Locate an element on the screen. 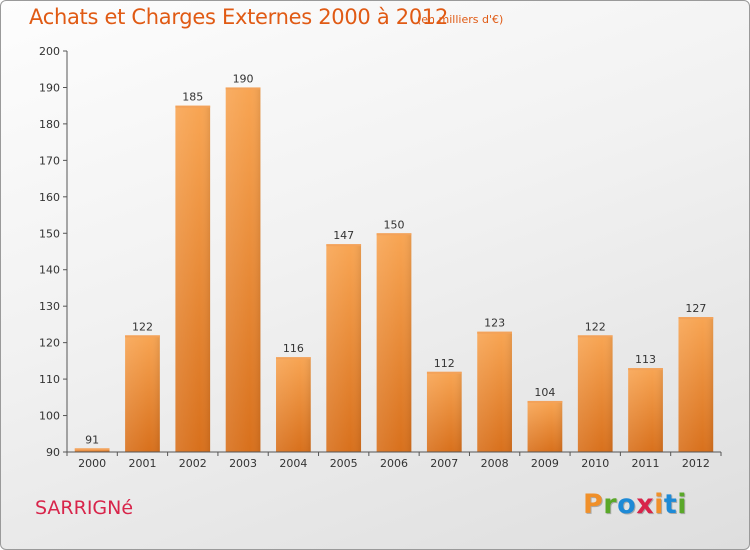 This screenshot has height=550, width=750. y-tick-label: 190 is located at coordinates (49, 87).